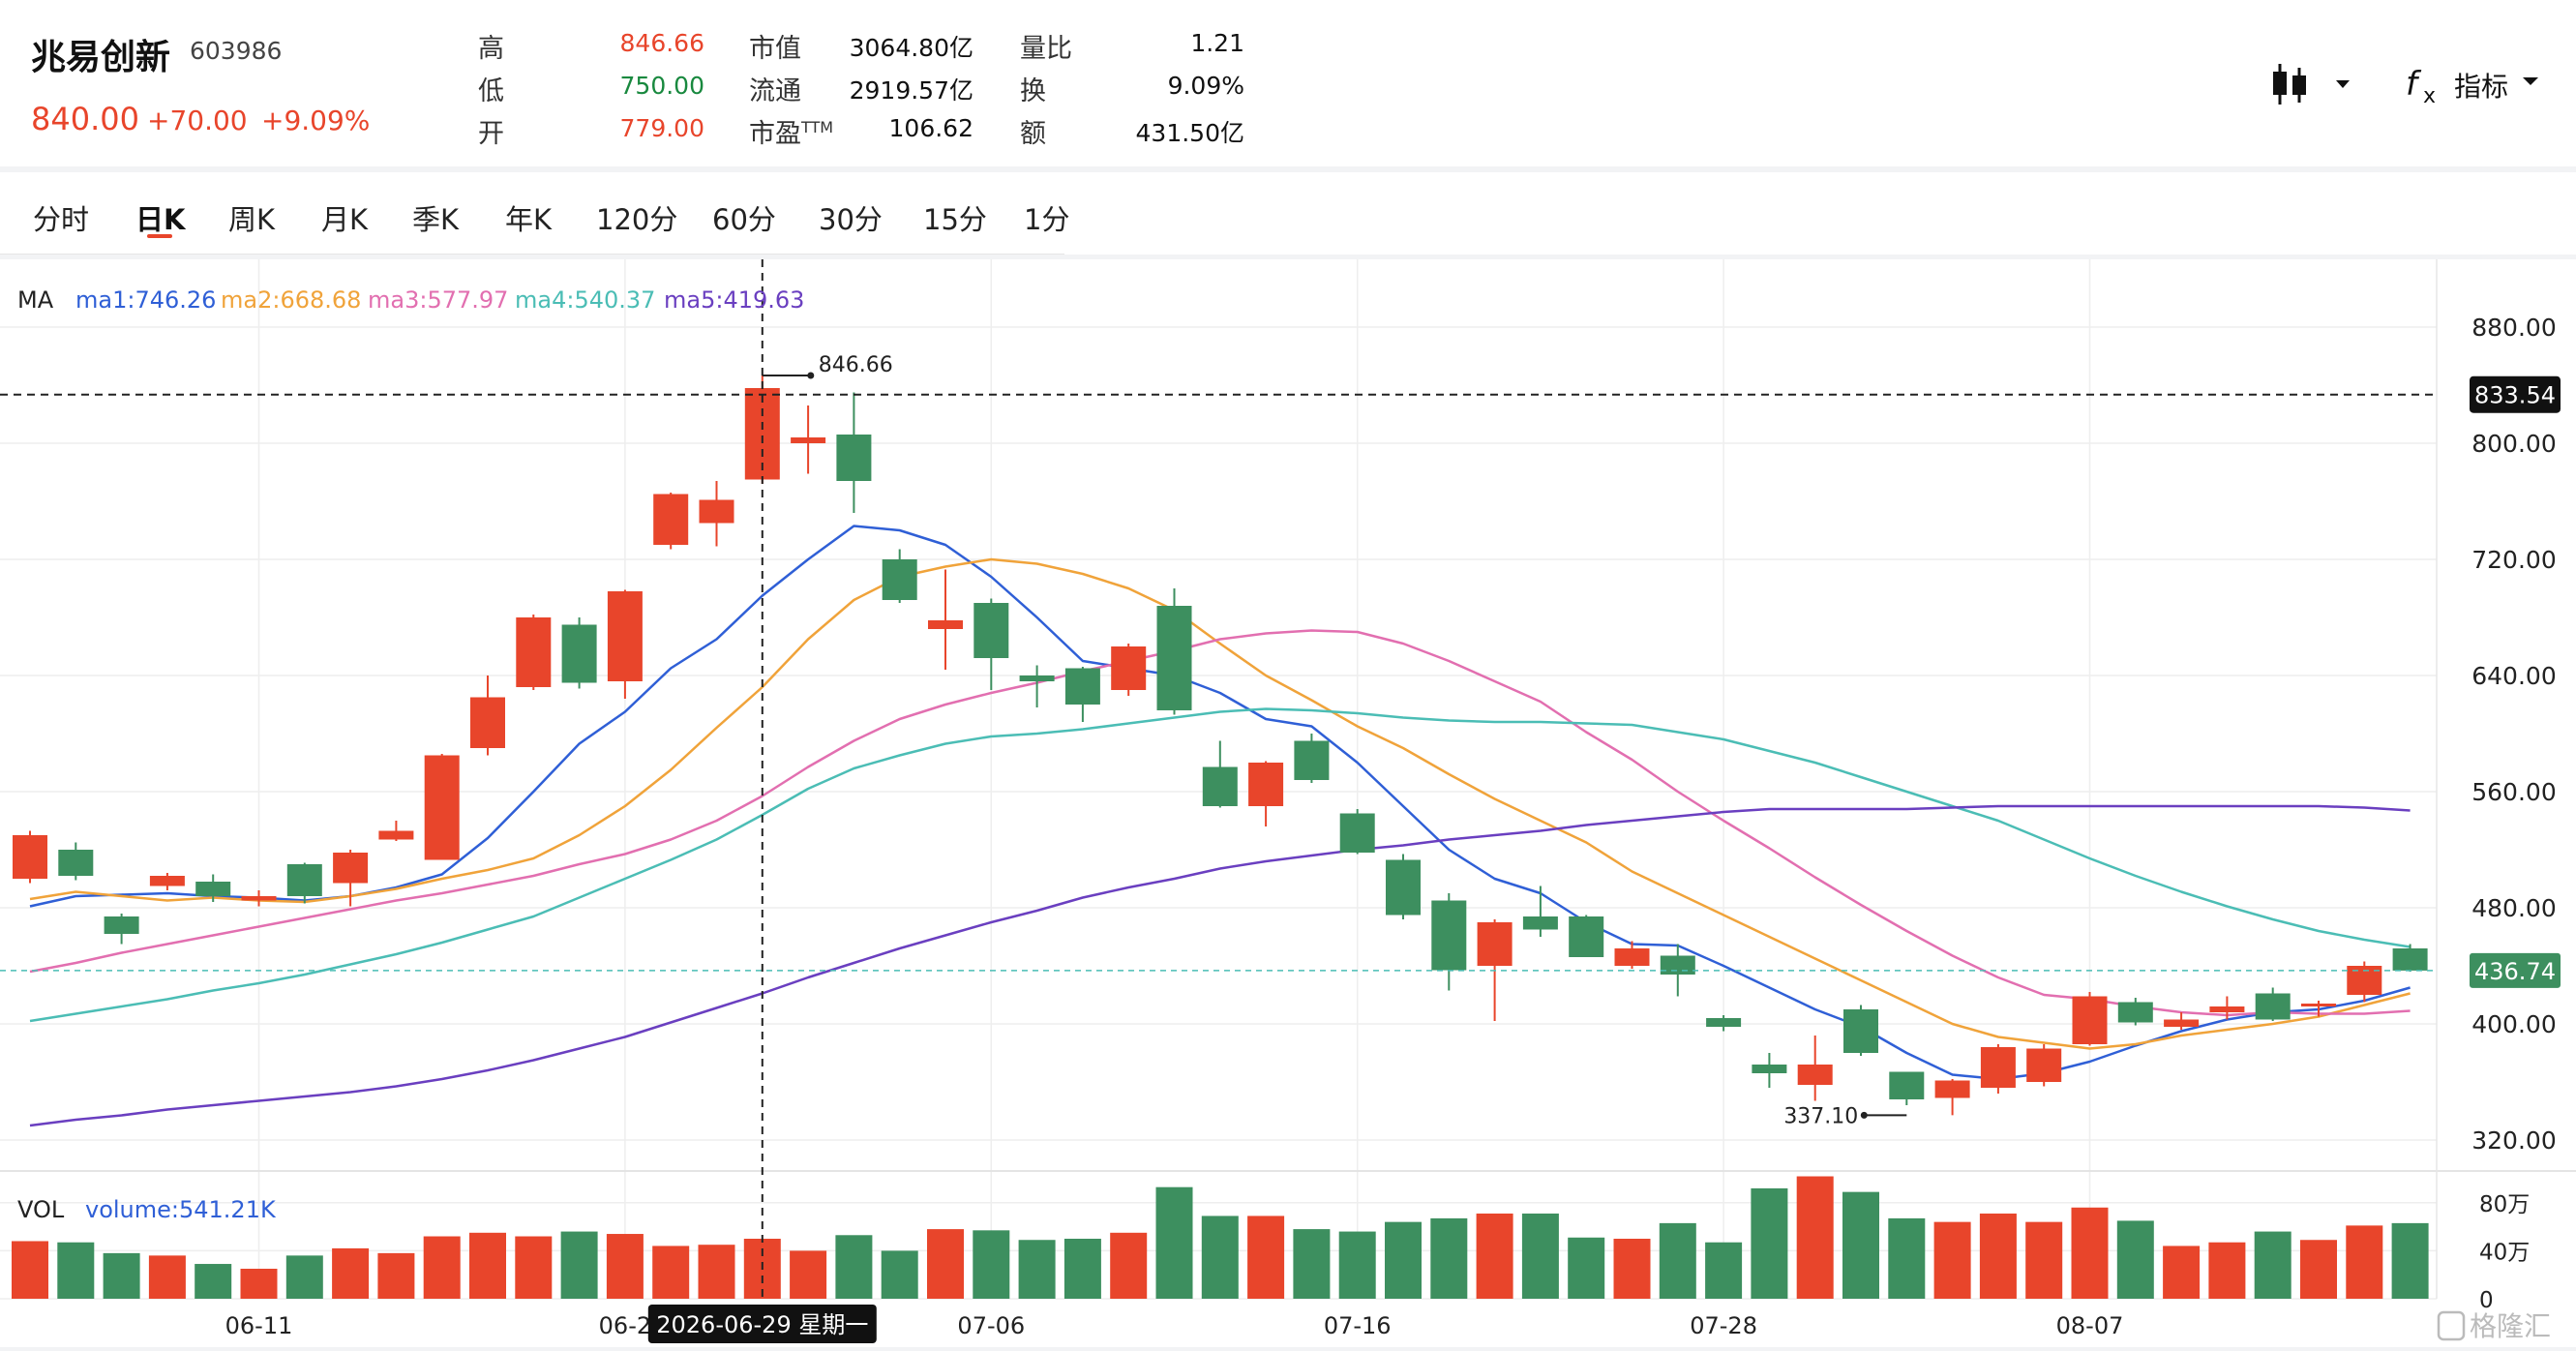  I want to click on annotation-dot, so click(811, 375).